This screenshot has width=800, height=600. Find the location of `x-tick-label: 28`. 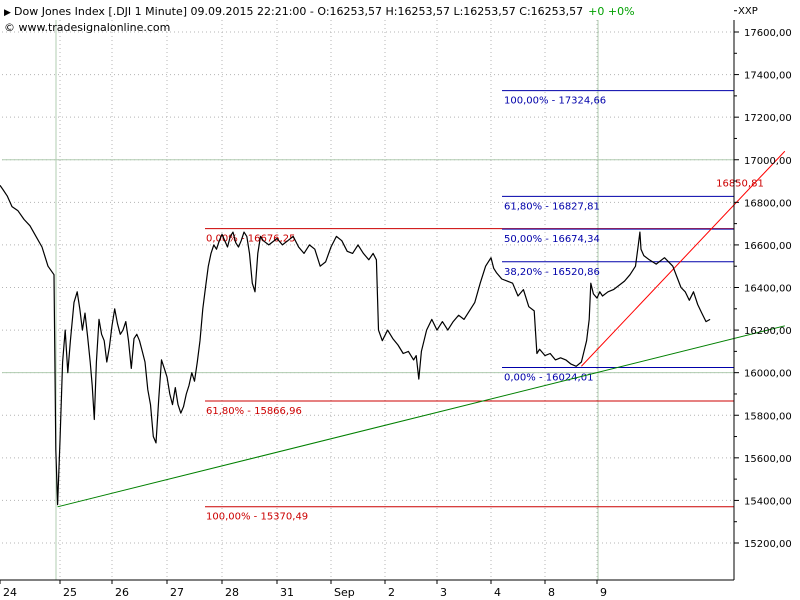

x-tick-label: 28 is located at coordinates (232, 592).